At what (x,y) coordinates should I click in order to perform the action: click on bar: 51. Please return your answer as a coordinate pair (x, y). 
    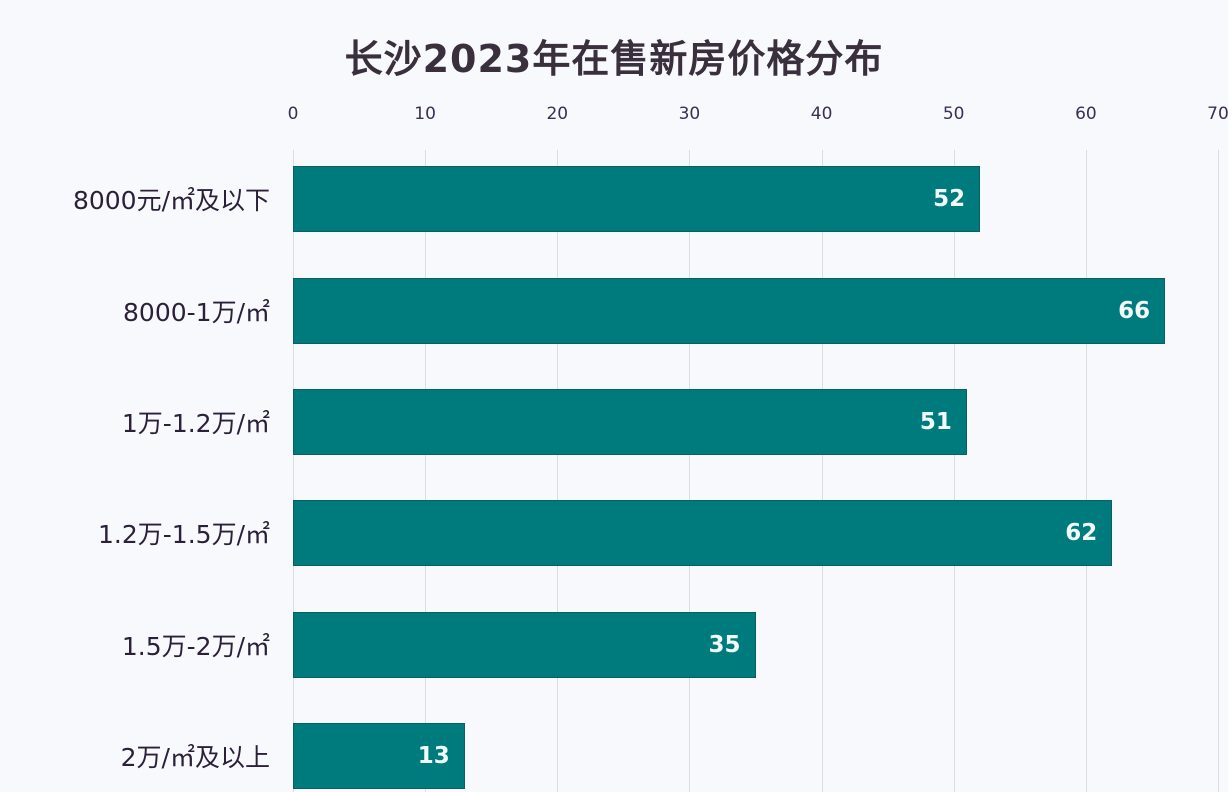
    Looking at the image, I should click on (630, 422).